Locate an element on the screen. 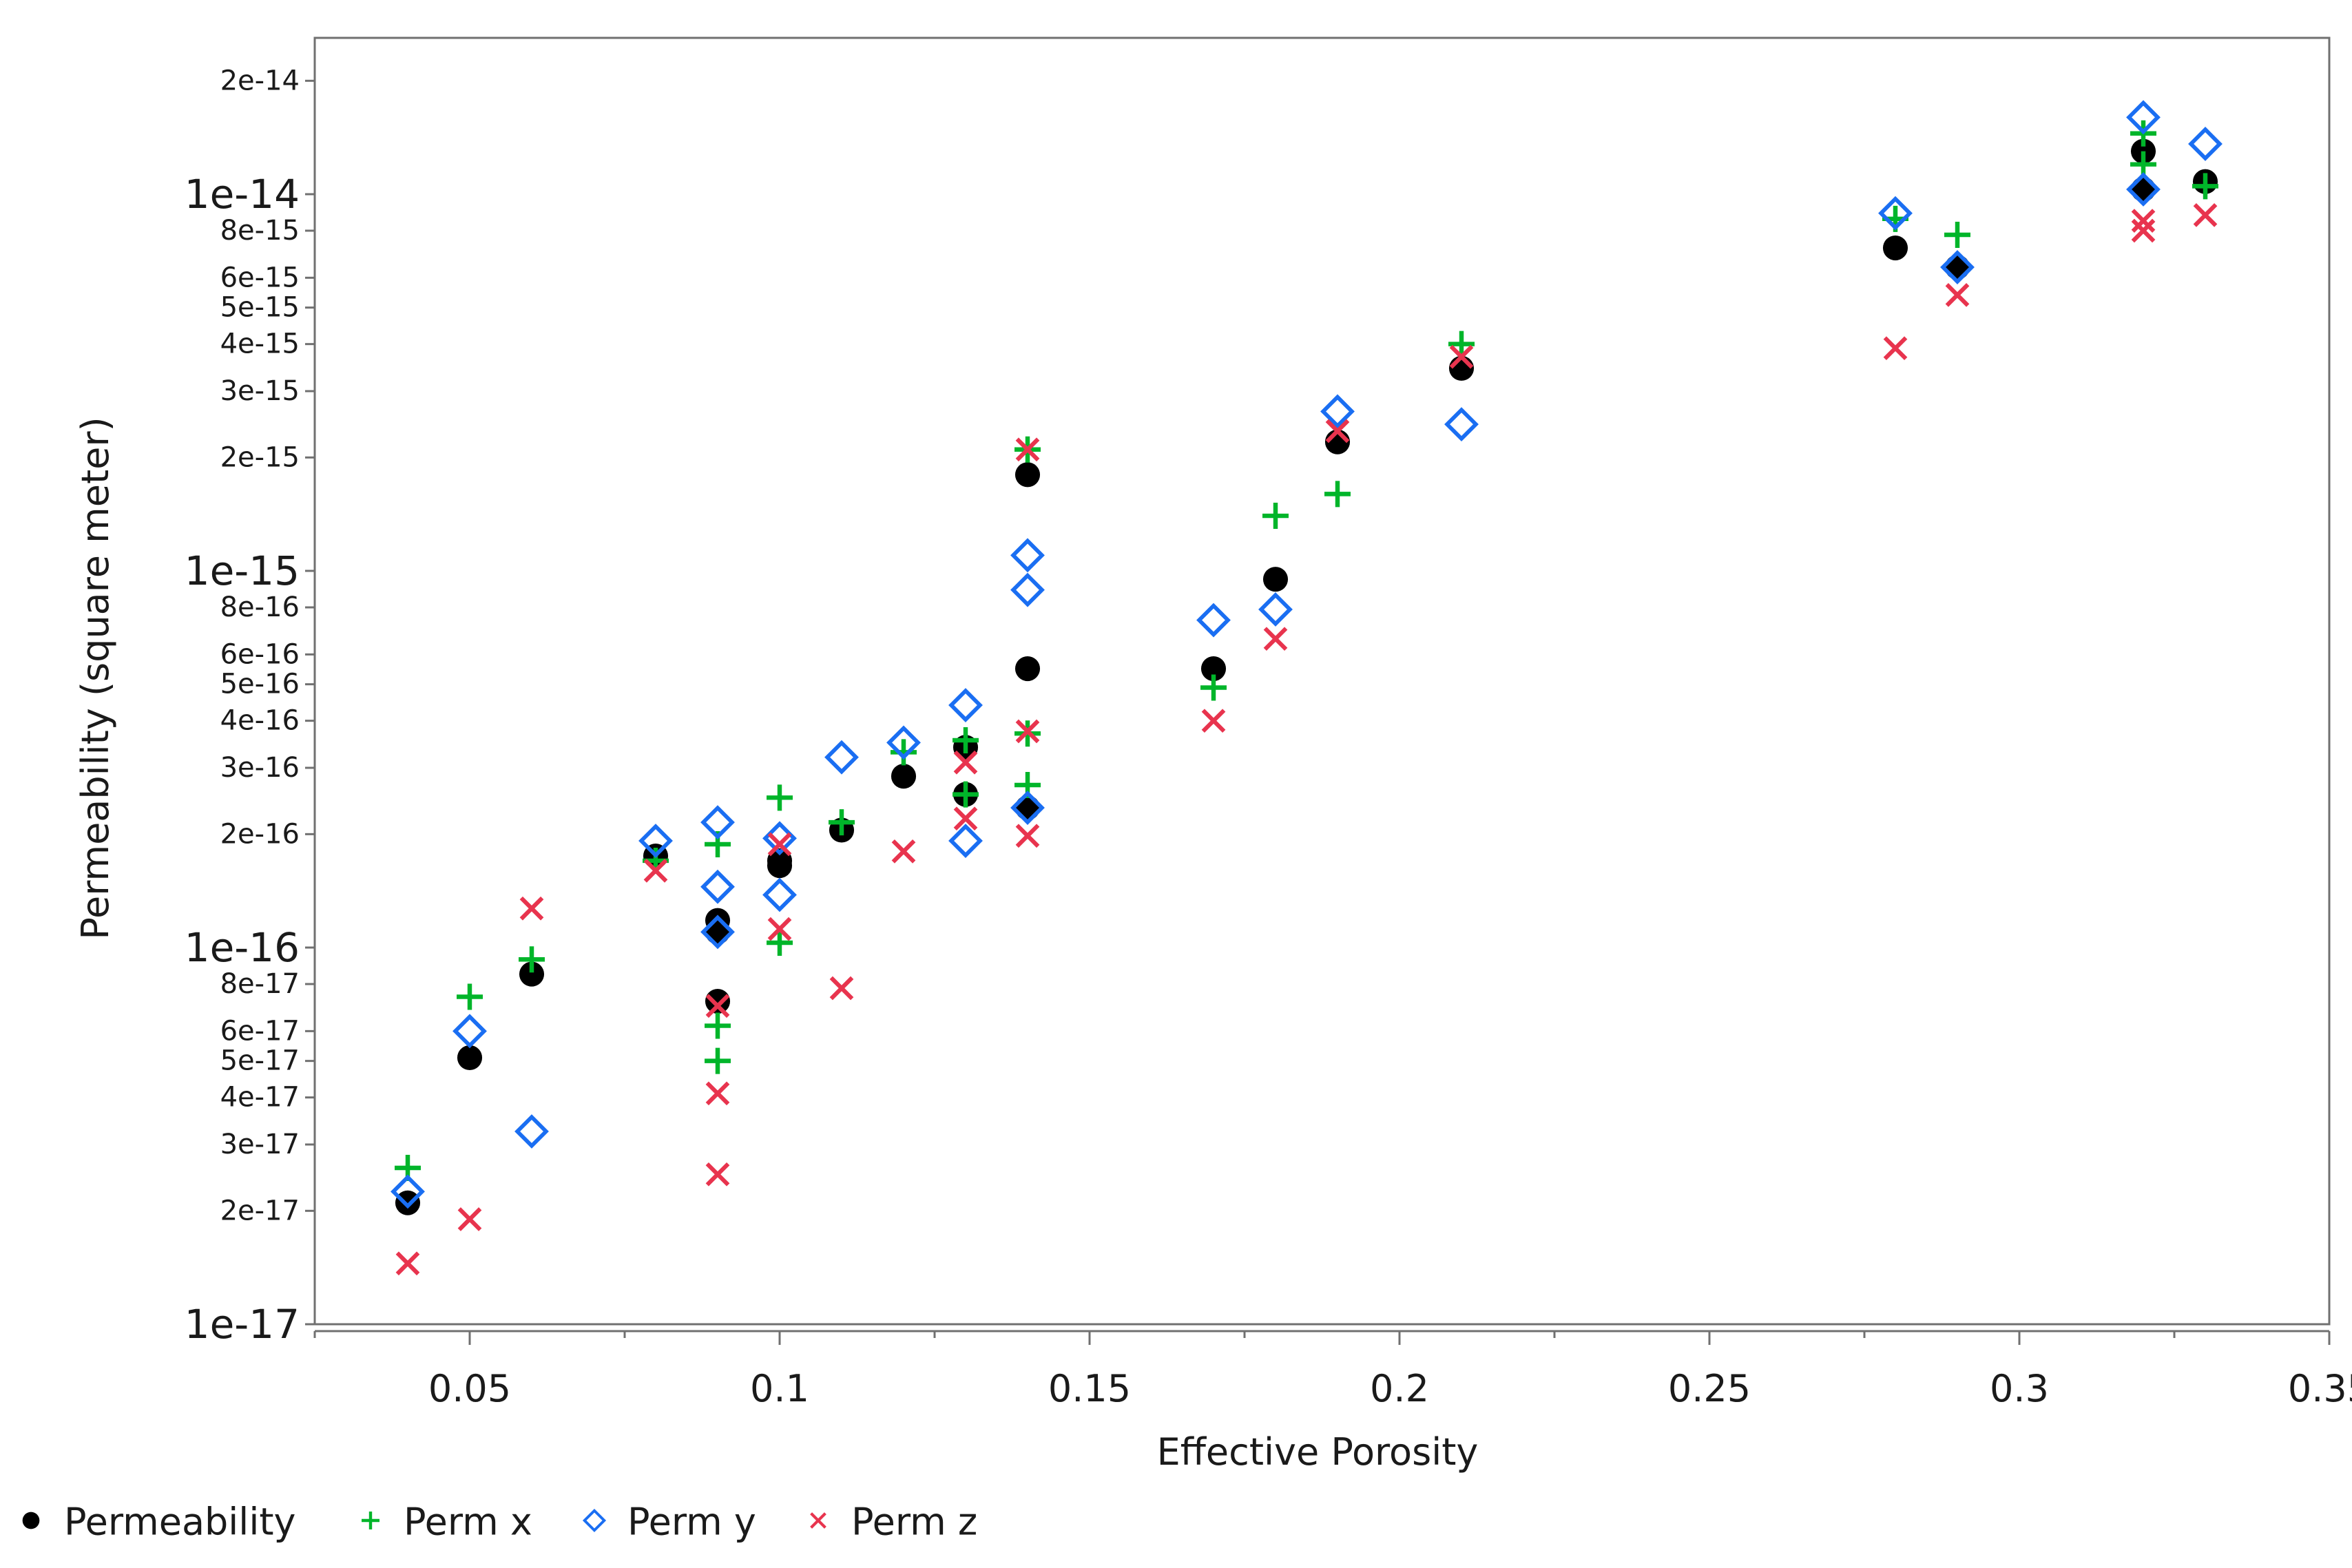 The image size is (2352, 1568). legend-item: Perm x is located at coordinates (447, 1522).